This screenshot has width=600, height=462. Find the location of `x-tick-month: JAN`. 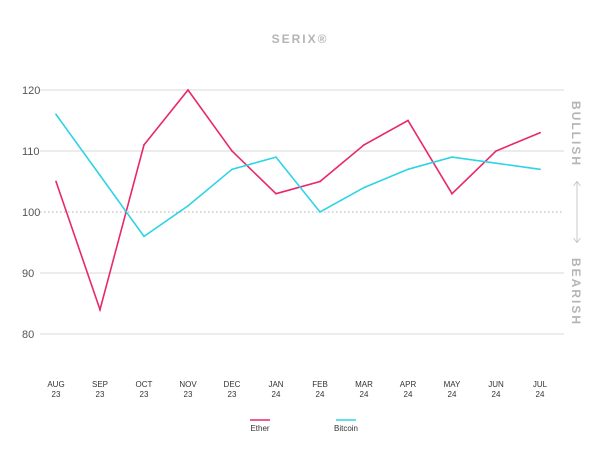

x-tick-month: JAN is located at coordinates (275, 384).